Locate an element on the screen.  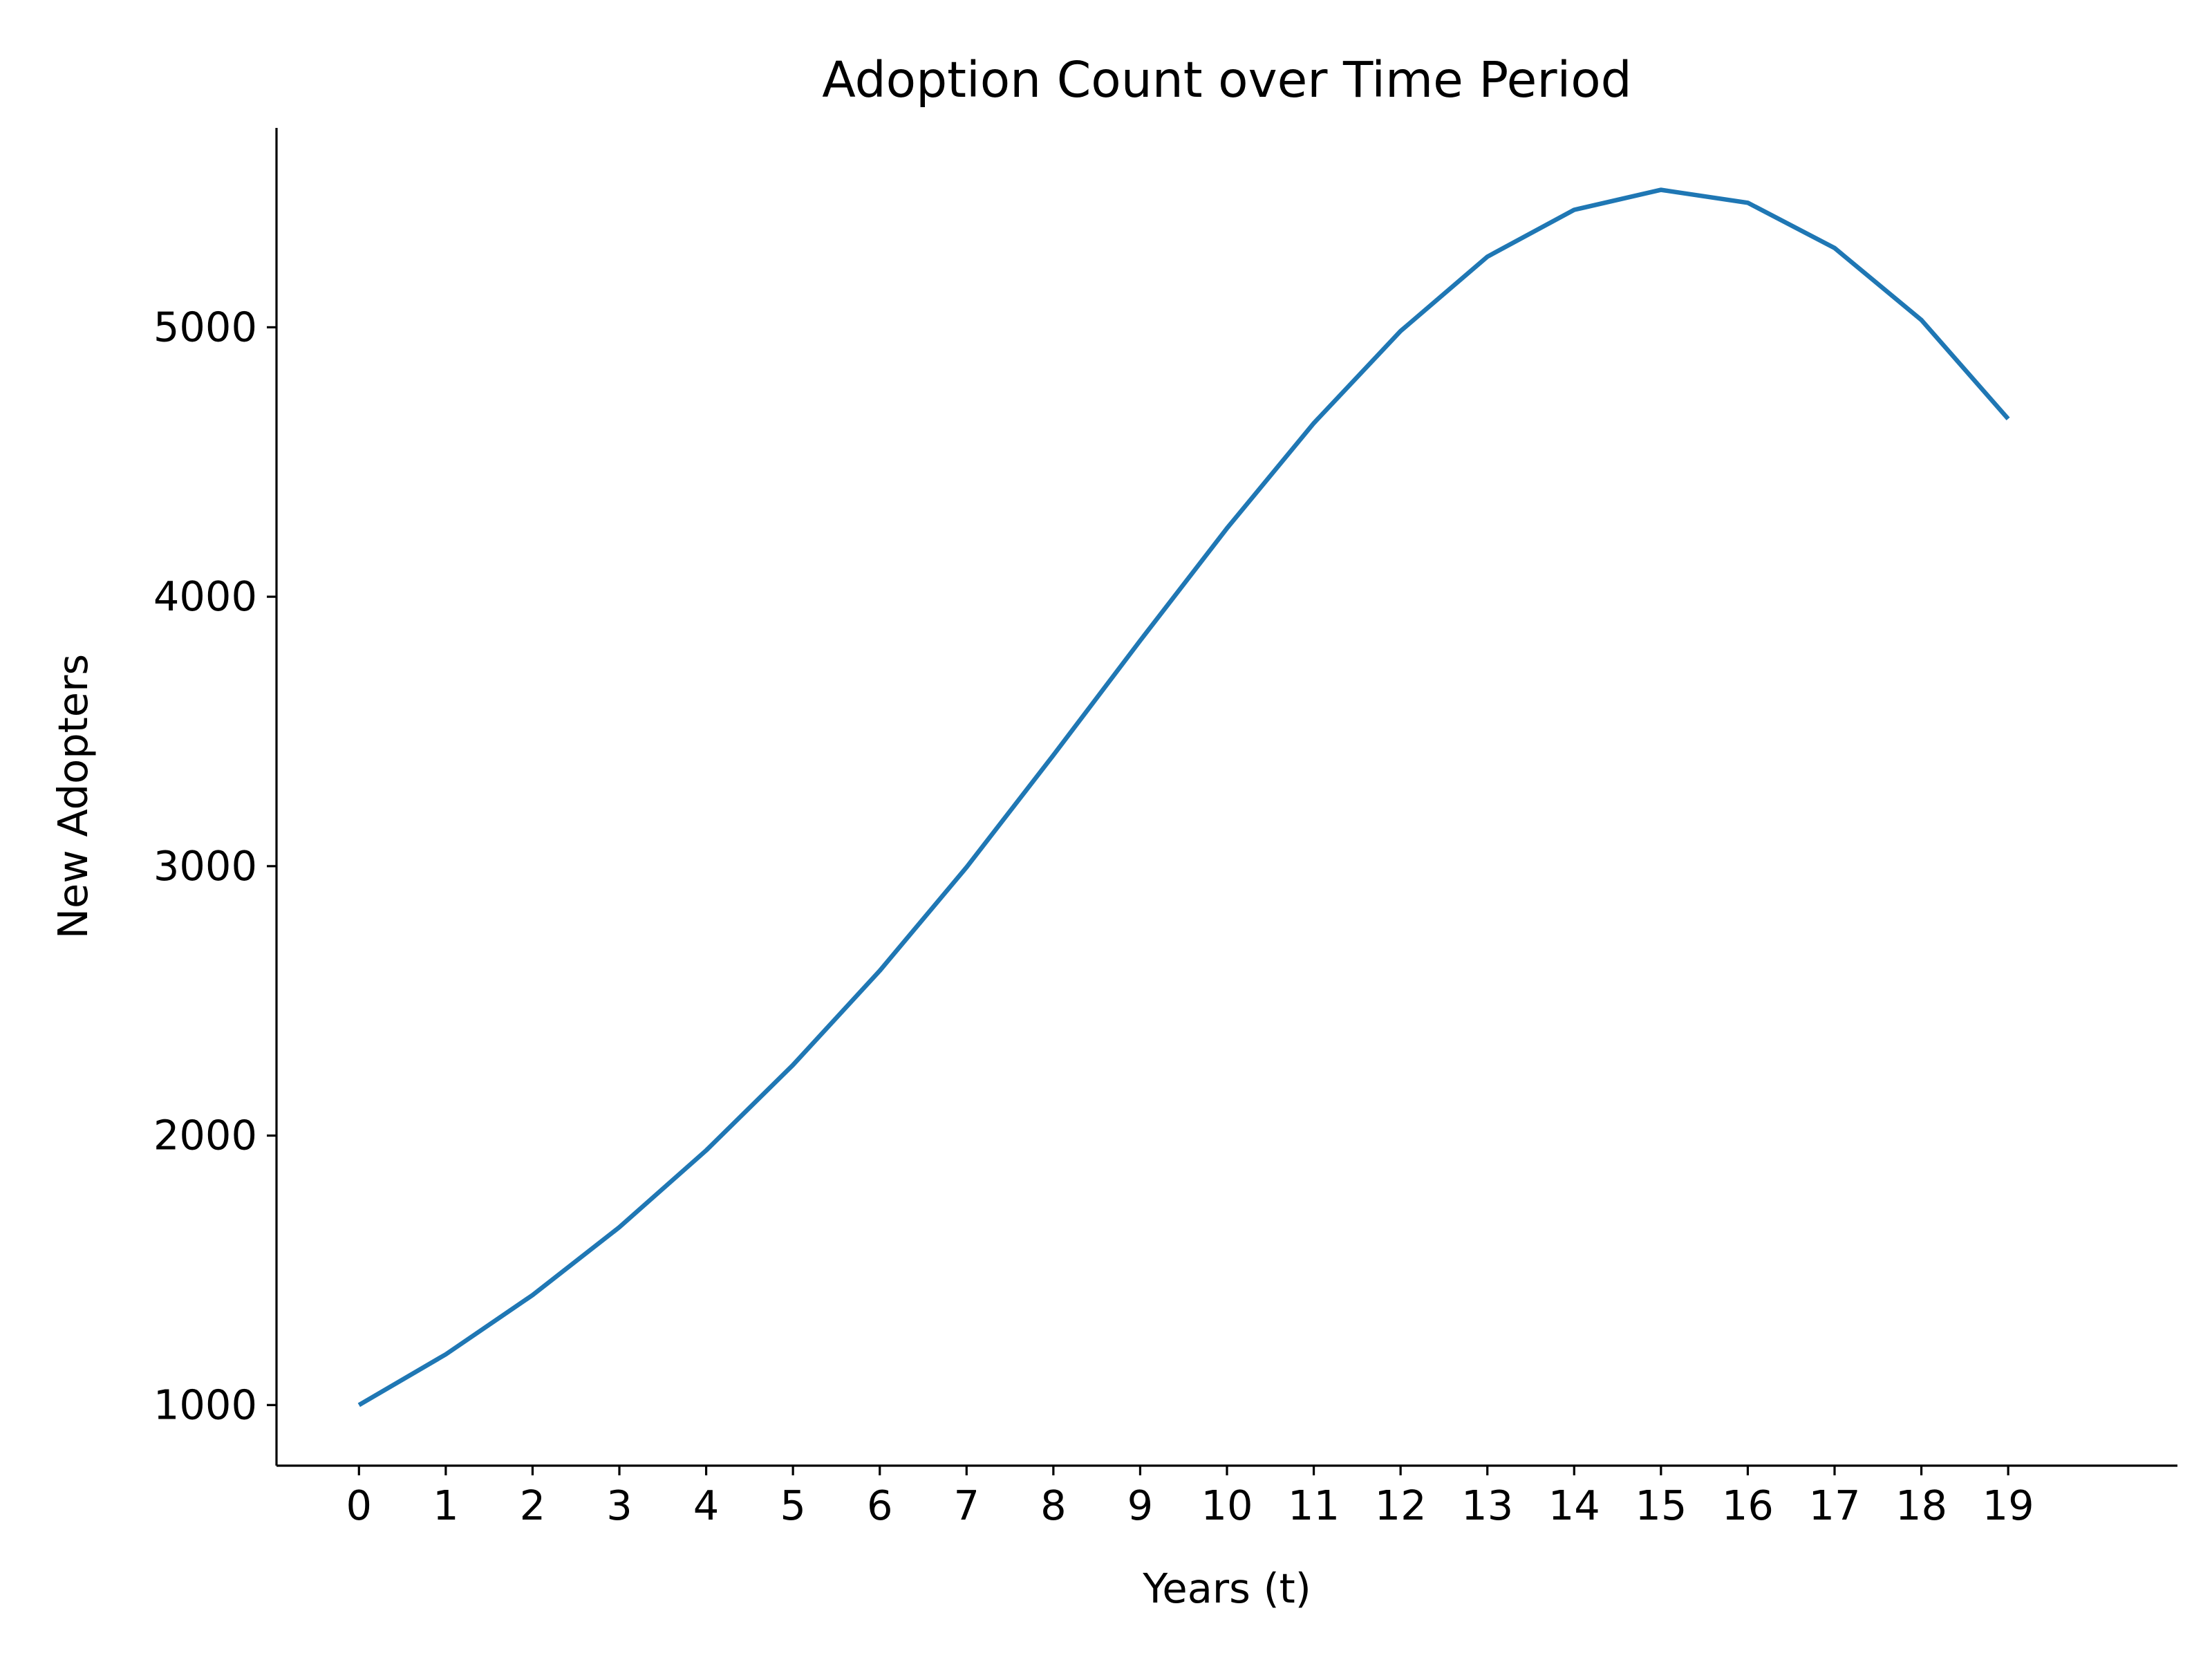
x-tick-label: 19 is located at coordinates (2008, 1505).